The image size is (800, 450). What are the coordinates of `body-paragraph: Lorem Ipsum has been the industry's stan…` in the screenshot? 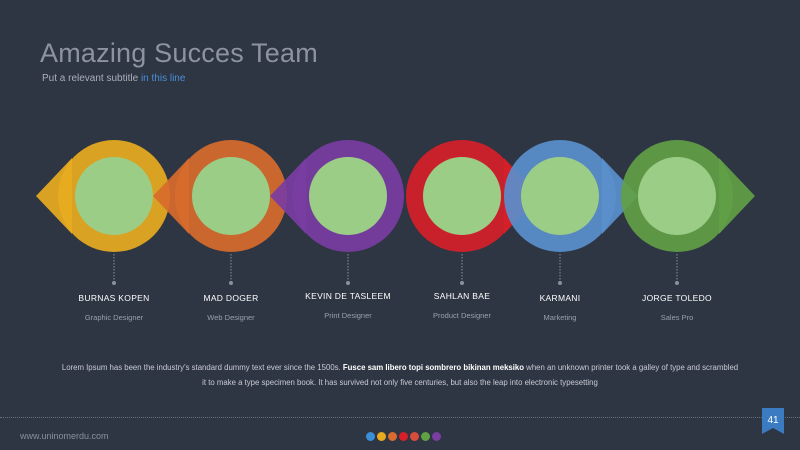 It's located at (400, 375).